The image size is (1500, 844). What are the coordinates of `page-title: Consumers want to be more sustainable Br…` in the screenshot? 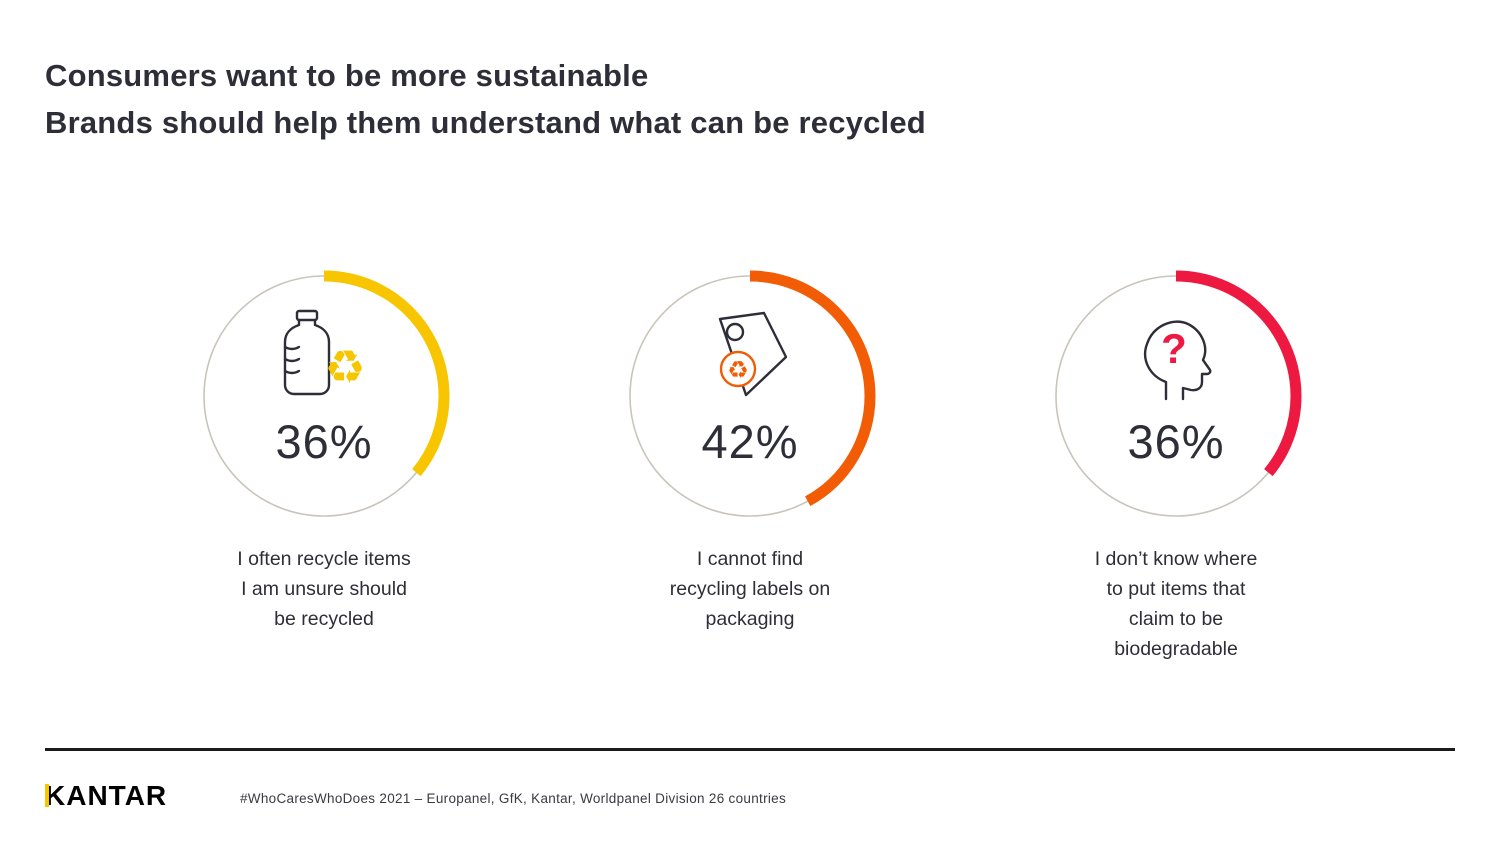 It's located at (485, 99).